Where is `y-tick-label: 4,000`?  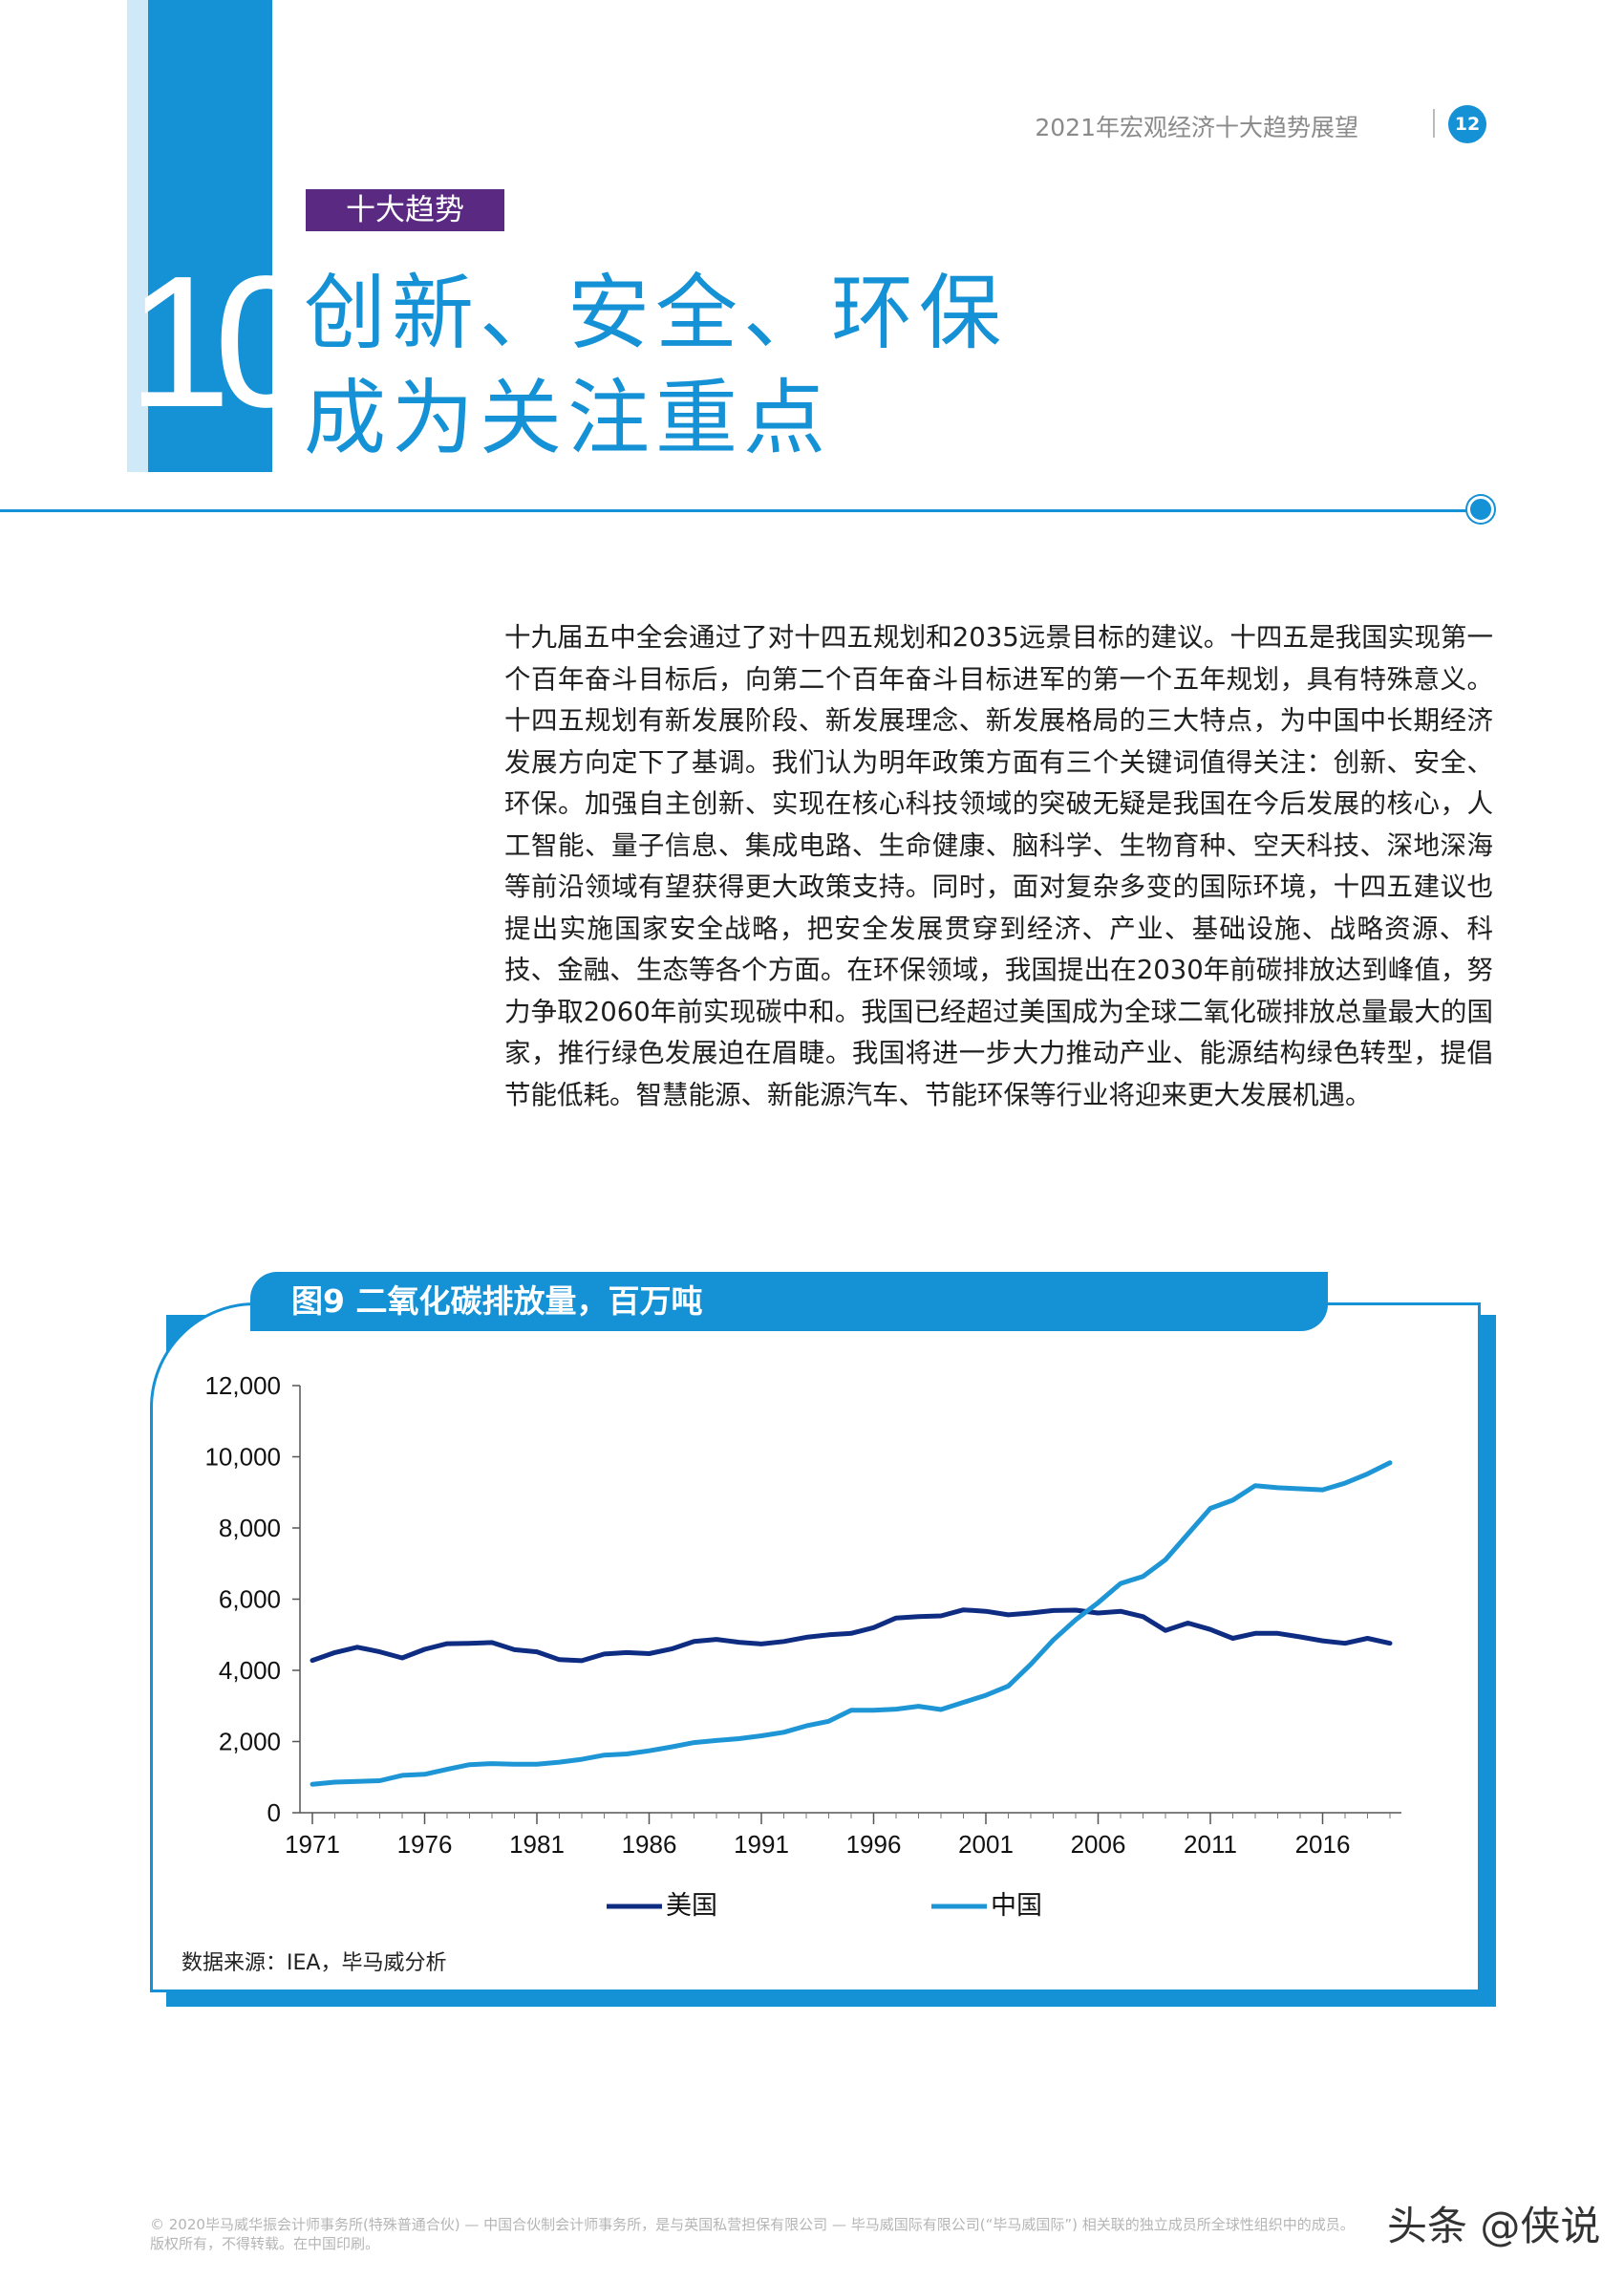
y-tick-label: 4,000 is located at coordinates (250, 1670).